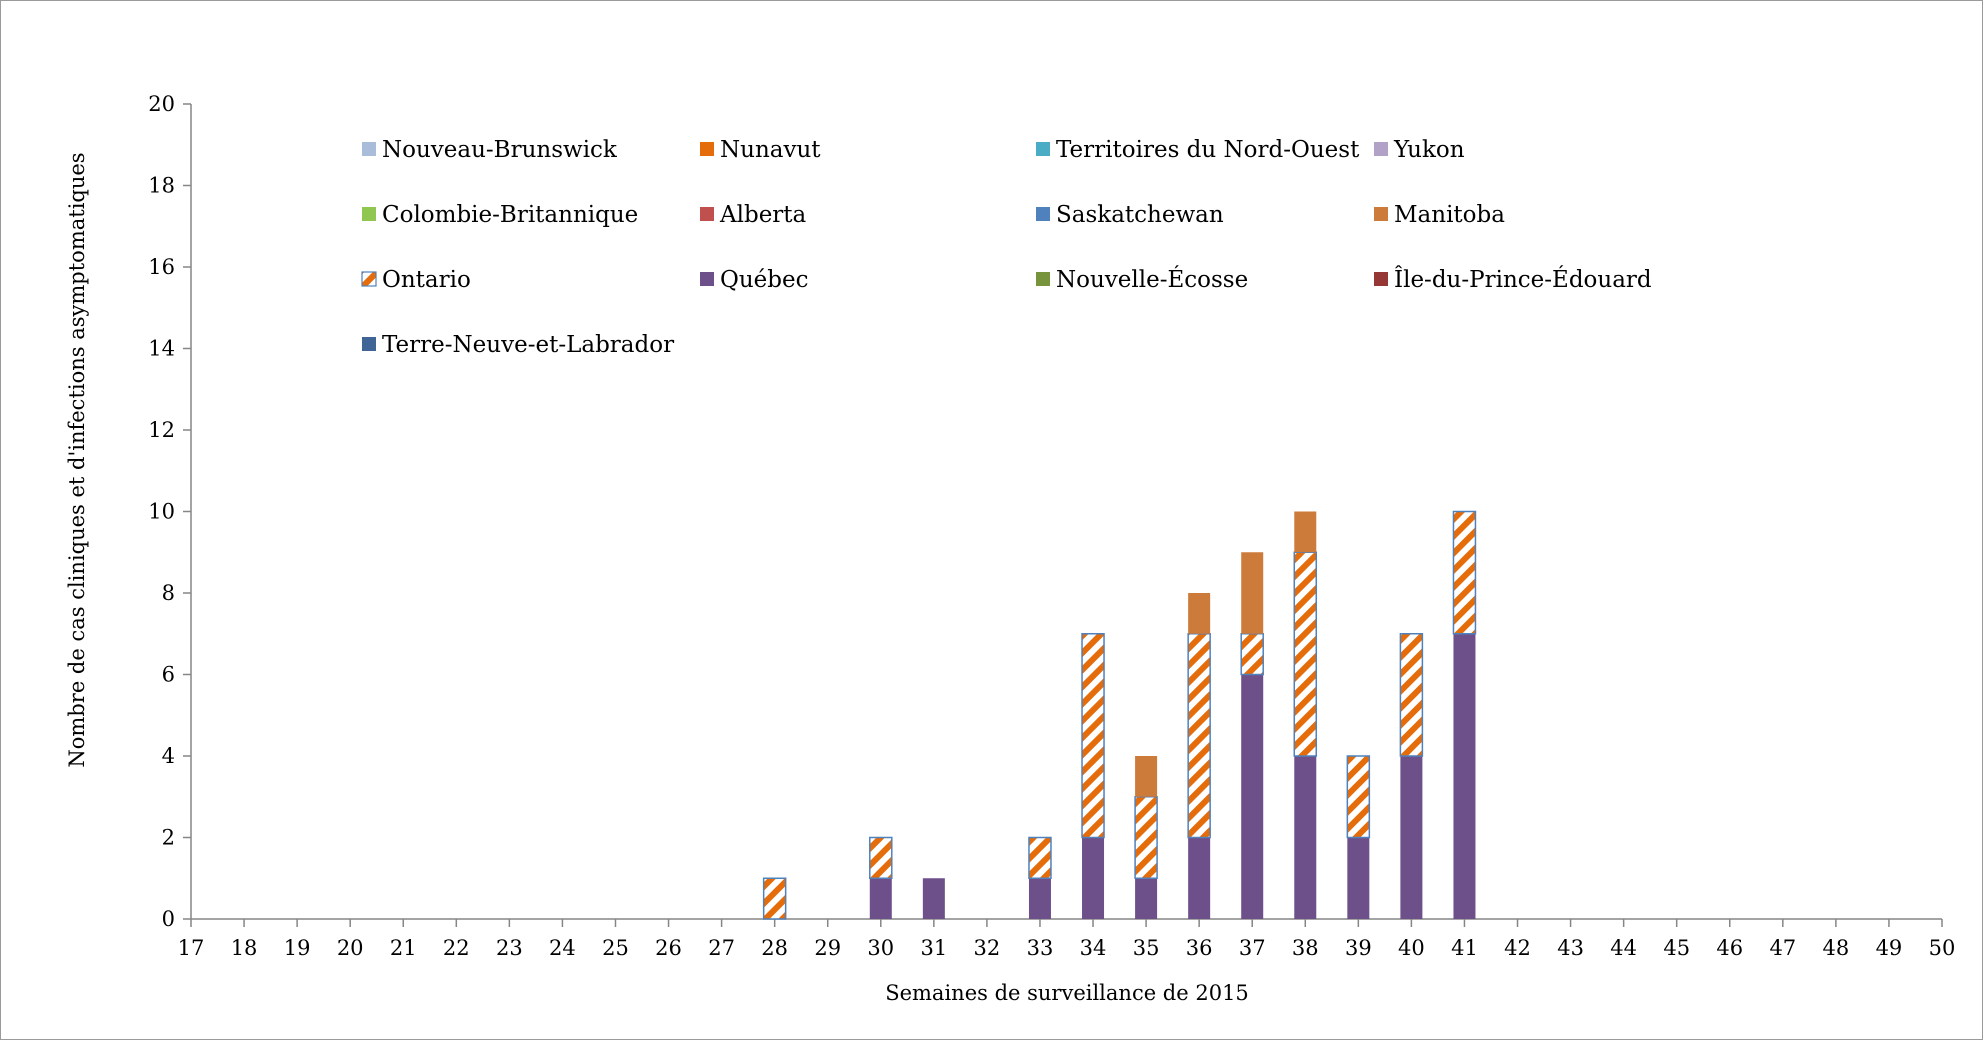 The width and height of the screenshot is (1985, 1042). I want to click on legend-label: Île-du-Prince-Édouard, so click(1523, 279).